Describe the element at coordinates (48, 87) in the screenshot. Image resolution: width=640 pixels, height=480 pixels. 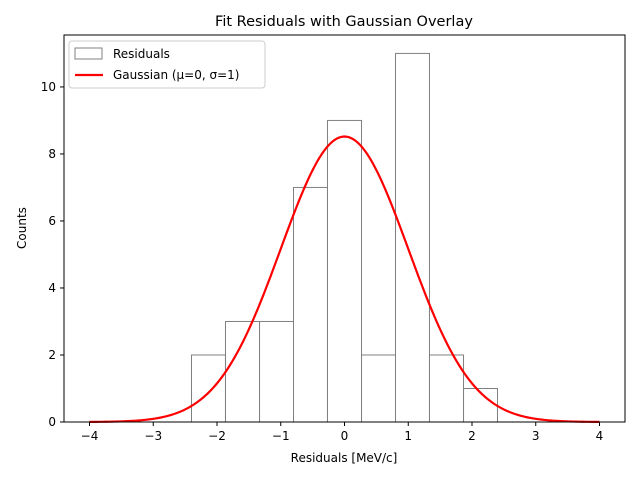
I see `y-tick-label: 10` at that location.